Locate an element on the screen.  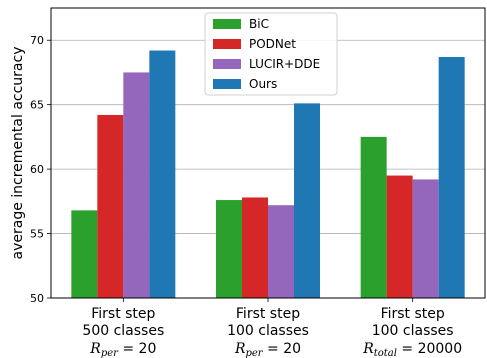
legend: BiC PODNet LUCIR+DDE Ours is located at coordinates (271, 54).